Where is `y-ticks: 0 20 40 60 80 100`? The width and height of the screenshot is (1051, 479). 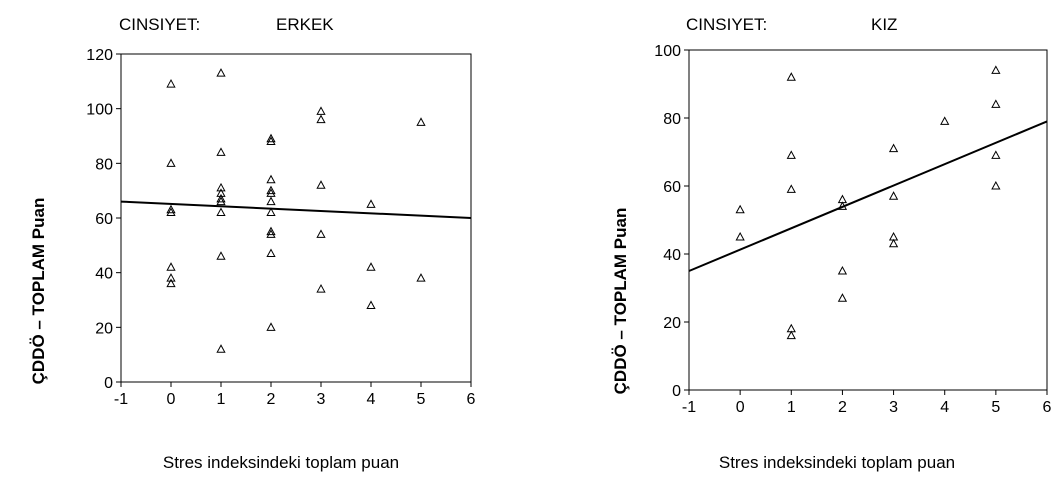 y-ticks: 0 20 40 60 80 100 is located at coordinates (671, 221).